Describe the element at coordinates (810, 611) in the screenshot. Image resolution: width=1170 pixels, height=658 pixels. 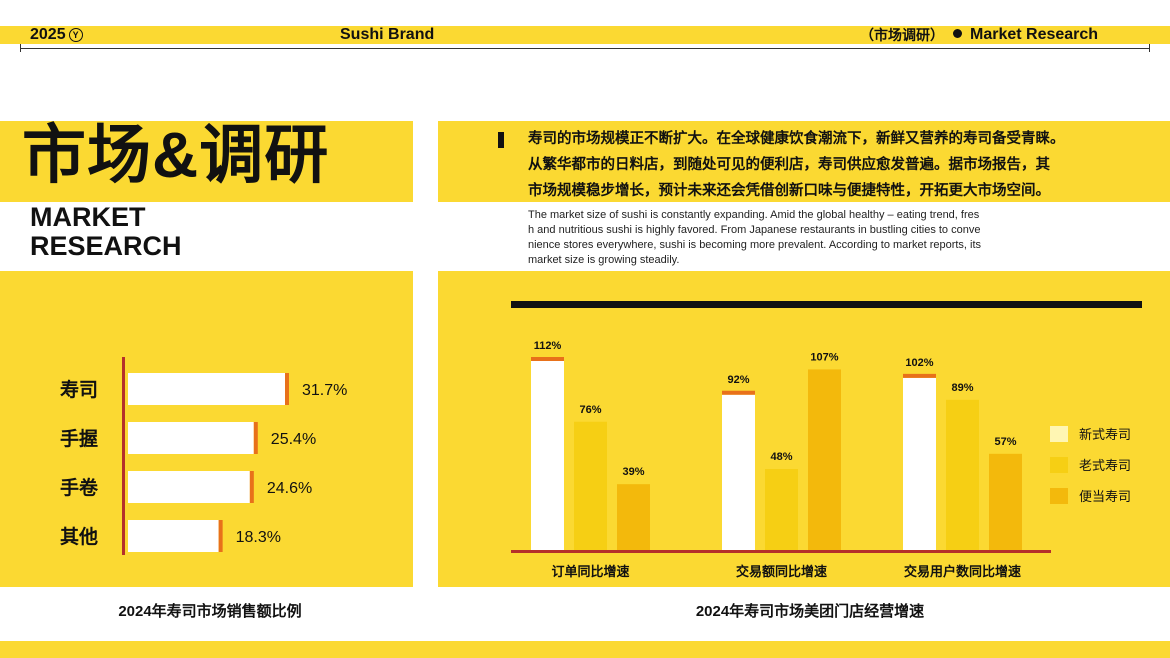
I see `right-chart-caption: 2024年寿司市场美团门店经营增速` at that location.